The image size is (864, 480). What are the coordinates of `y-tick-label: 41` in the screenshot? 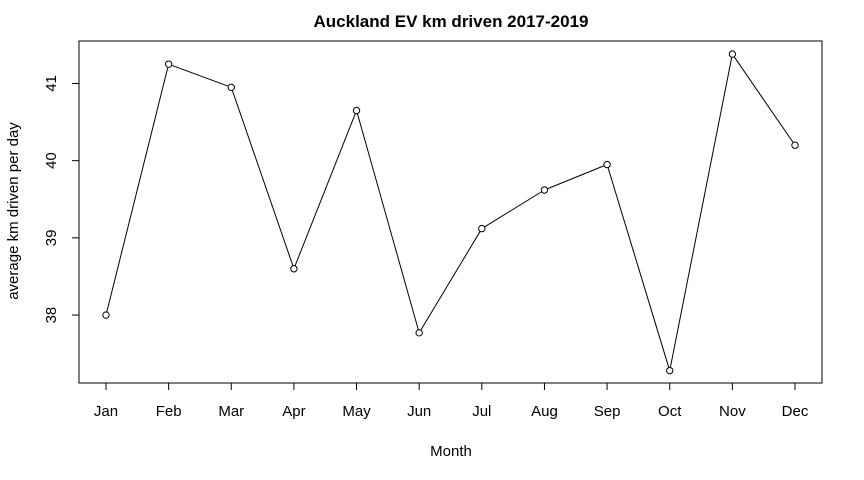 It's located at (51, 83).